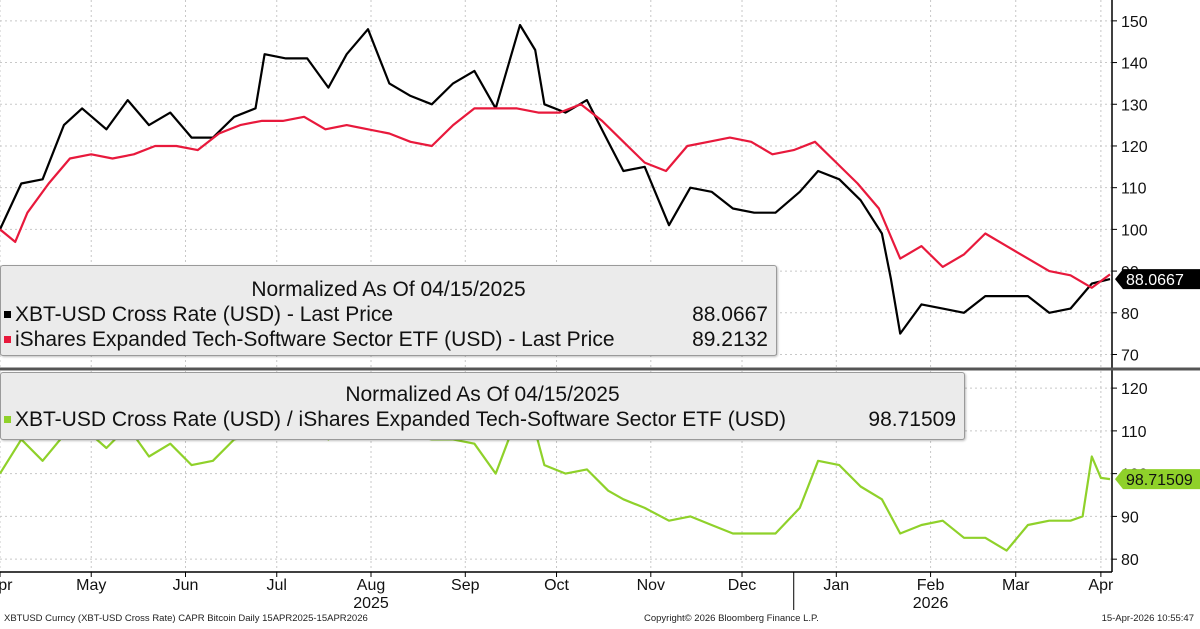  I want to click on x-tick-label: Sep, so click(465, 585).